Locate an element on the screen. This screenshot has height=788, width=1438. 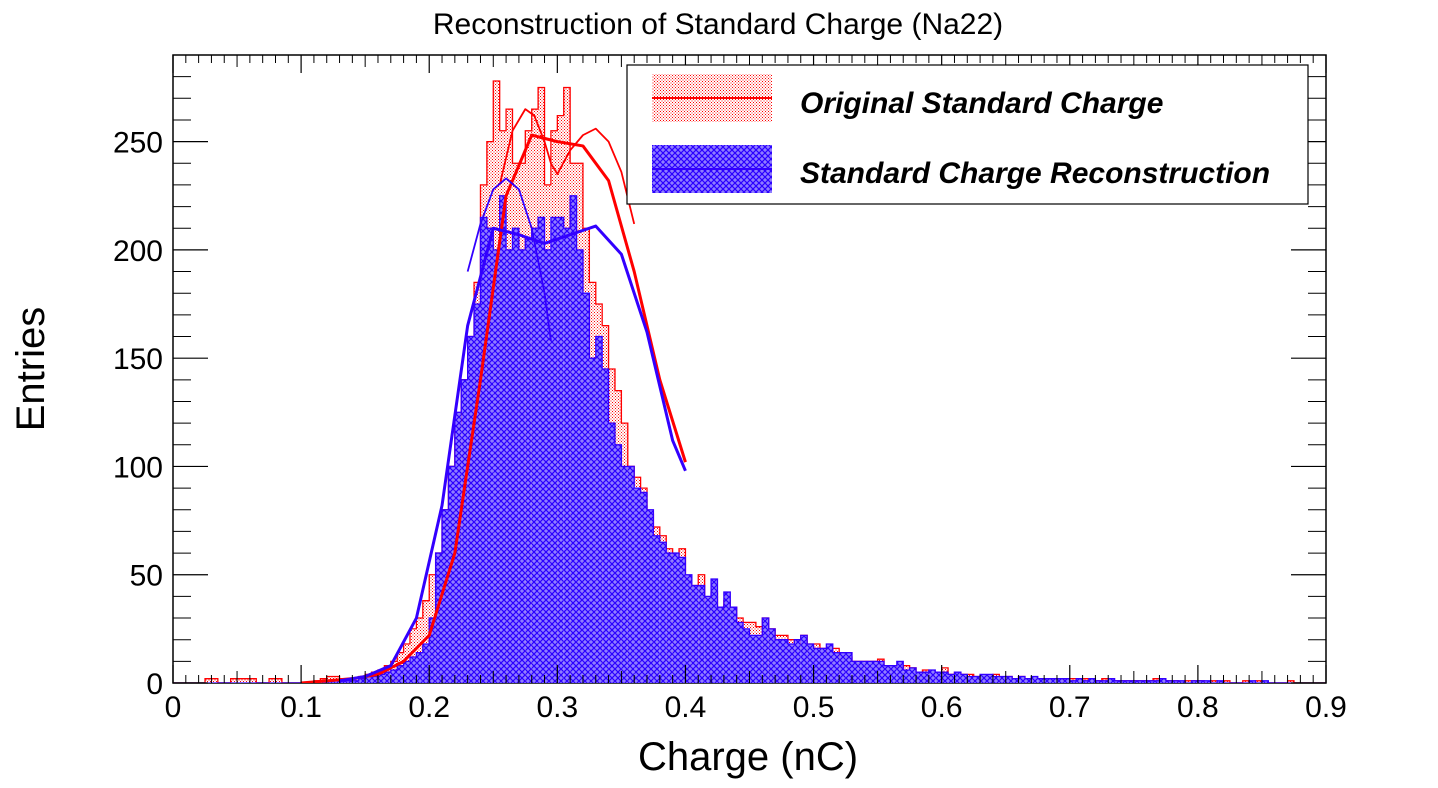
x-tick-label: 0.2 is located at coordinates (429, 707).